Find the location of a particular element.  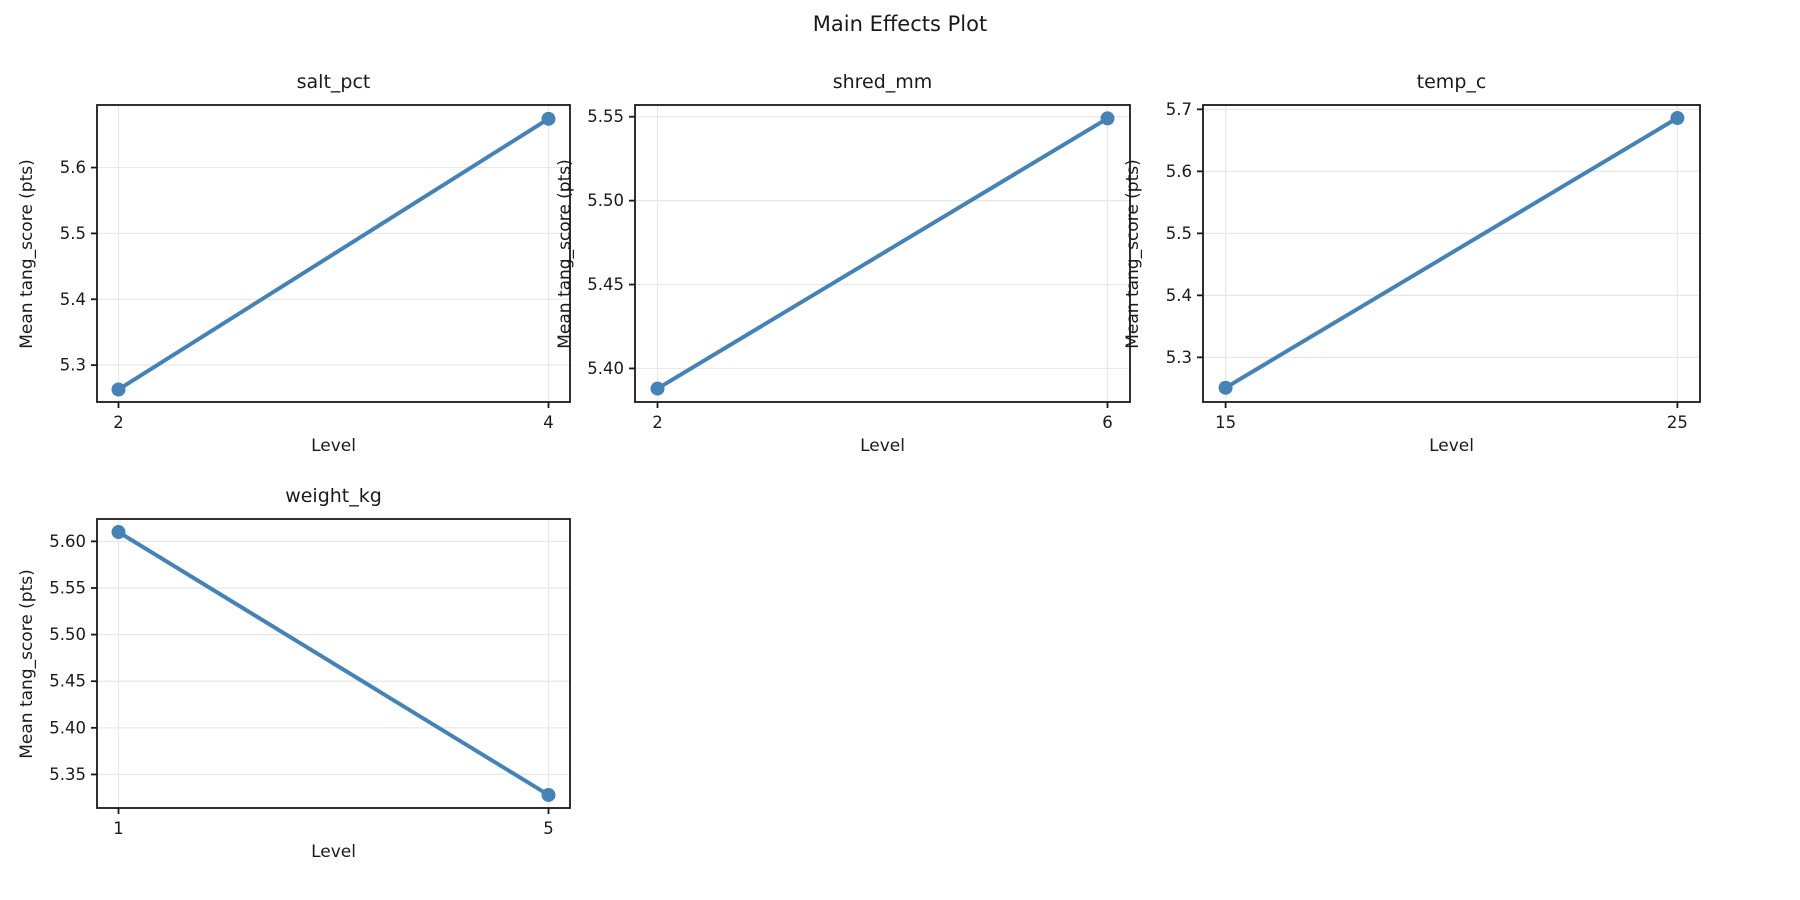

plot-area: 5.3 5.4 5.5 5.6 5.7 15 25 is located at coordinates (1433, 266).